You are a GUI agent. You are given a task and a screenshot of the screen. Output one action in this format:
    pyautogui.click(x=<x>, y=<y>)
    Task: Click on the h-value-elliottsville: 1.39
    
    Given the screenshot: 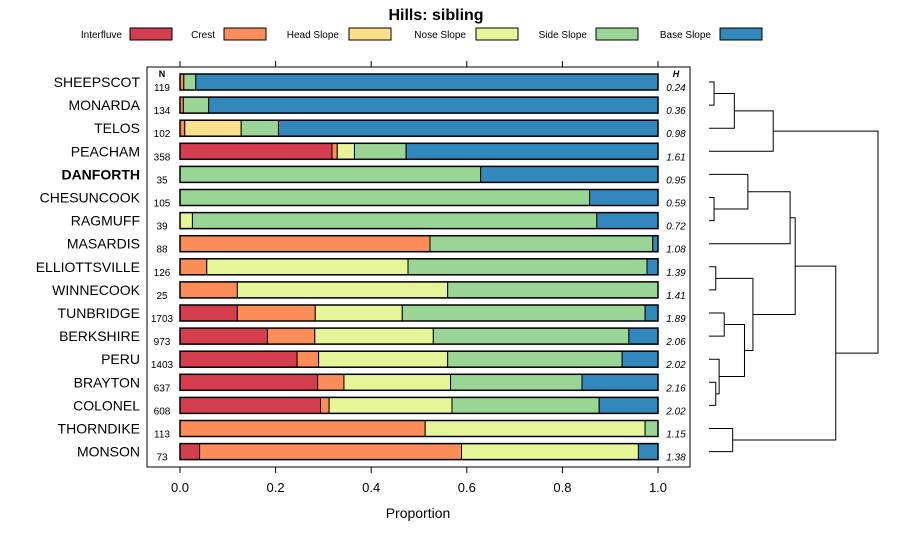 What is the action you would take?
    pyautogui.click(x=676, y=273)
    